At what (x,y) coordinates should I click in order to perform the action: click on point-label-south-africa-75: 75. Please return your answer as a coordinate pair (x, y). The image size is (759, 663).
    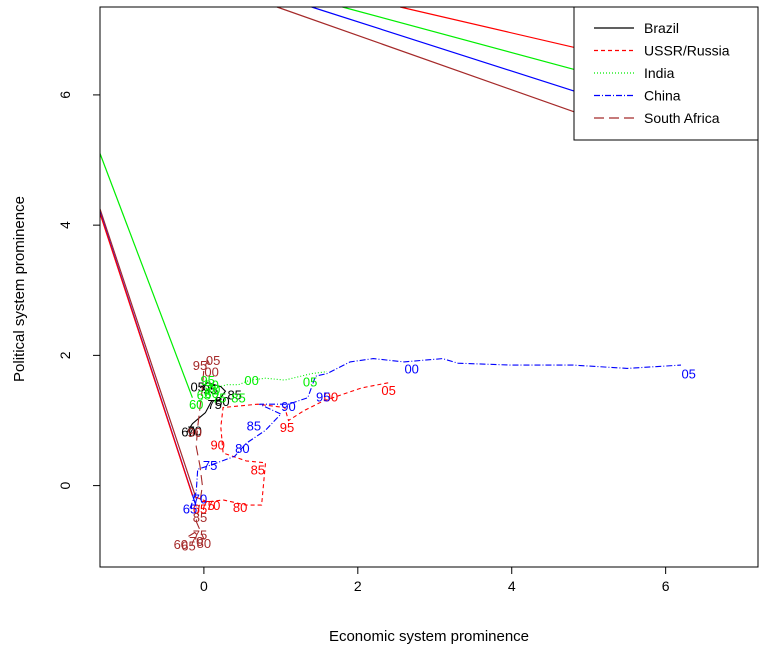
    Looking at the image, I should click on (200, 534).